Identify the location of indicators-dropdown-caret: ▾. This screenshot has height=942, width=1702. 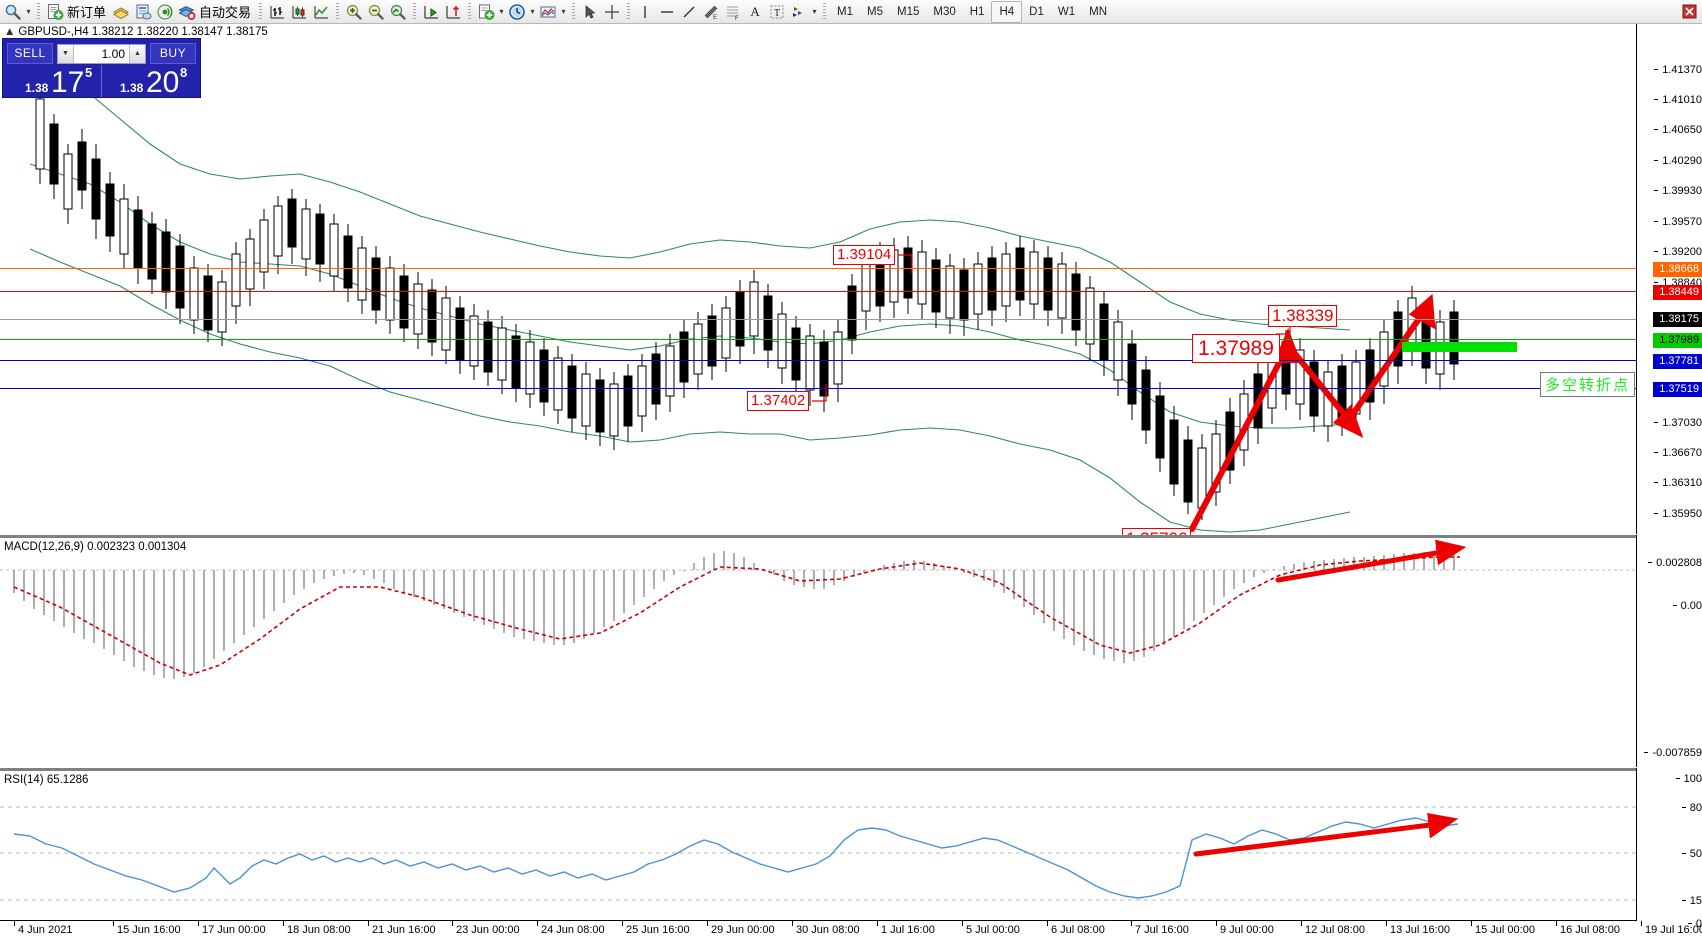
(563, 11).